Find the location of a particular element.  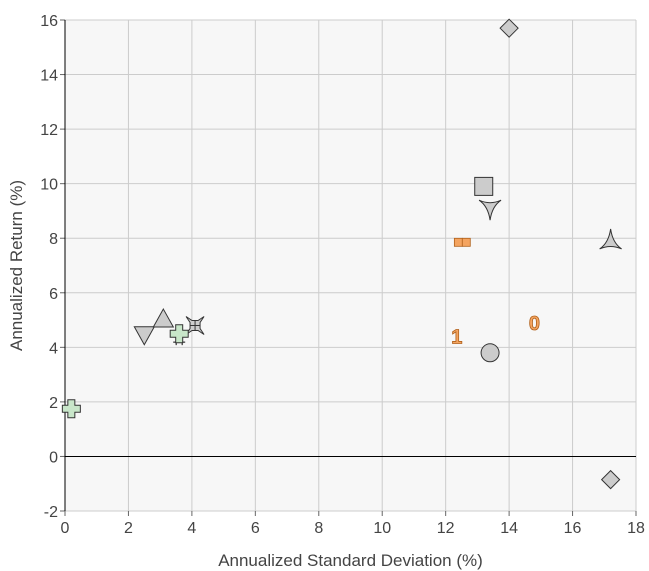

x-tick-label: 6 is located at coordinates (255, 528).